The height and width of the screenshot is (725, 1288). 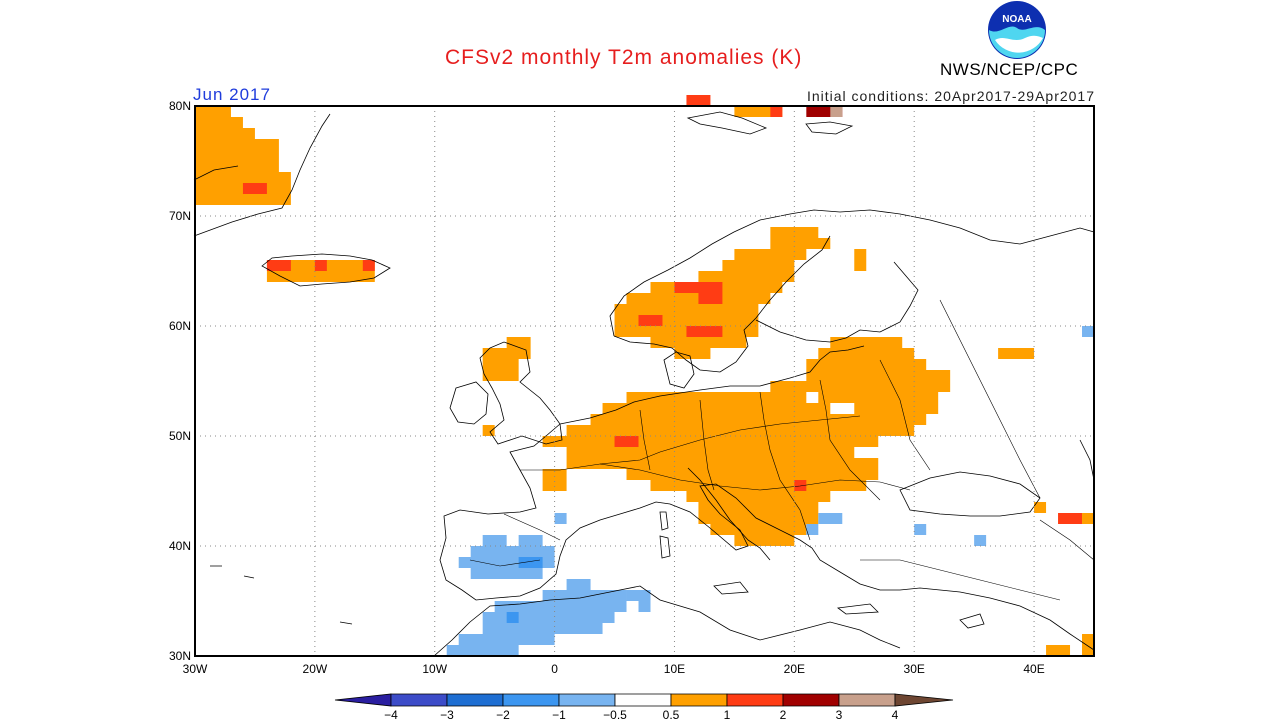 I want to click on lon-tick-label: 10E, so click(x=674, y=669).